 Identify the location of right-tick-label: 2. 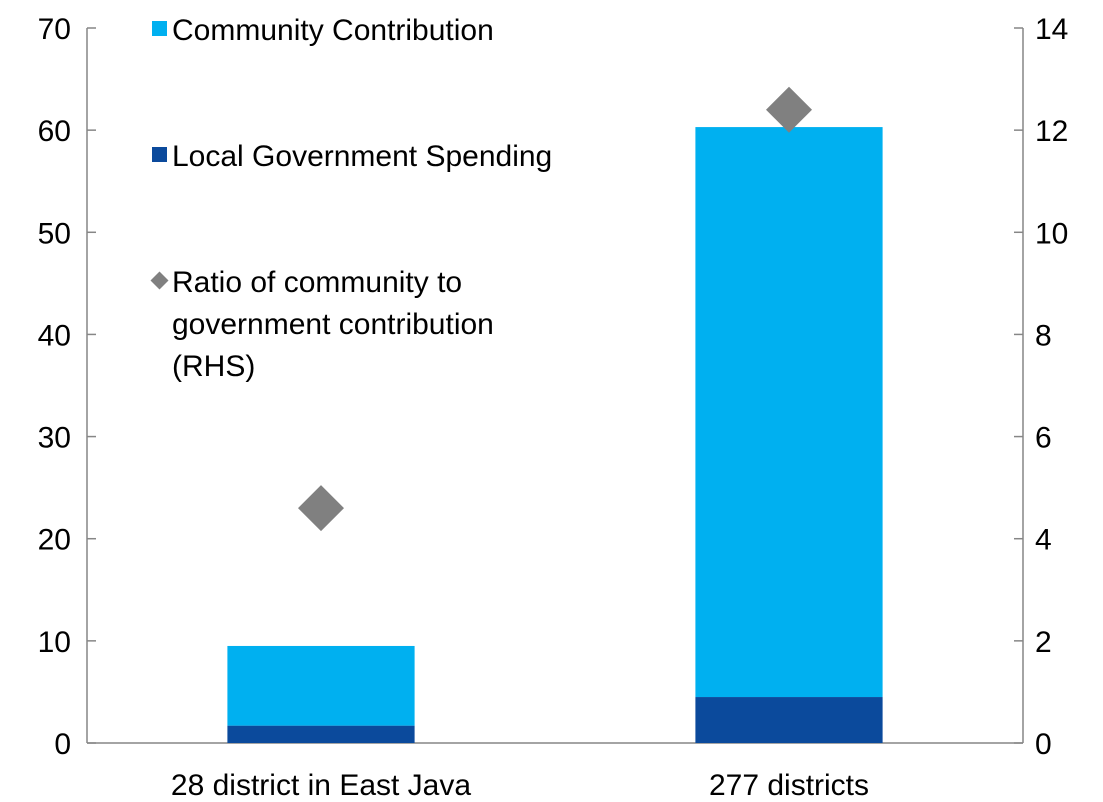
(1043, 642).